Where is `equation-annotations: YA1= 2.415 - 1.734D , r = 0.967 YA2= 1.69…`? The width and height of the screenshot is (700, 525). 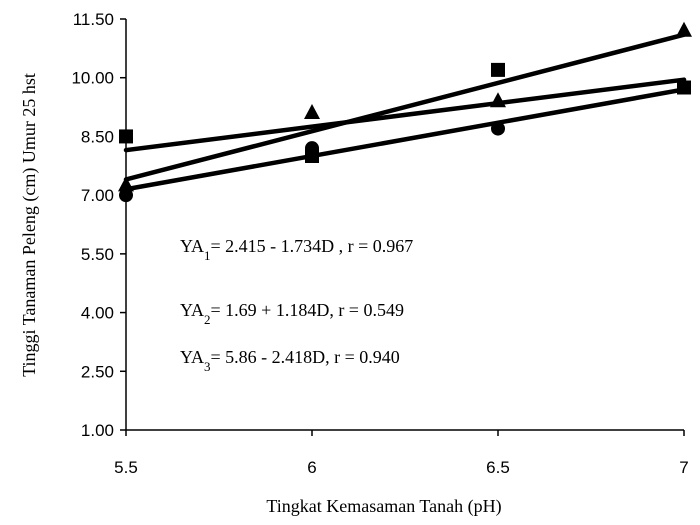 equation-annotations: YA1= 2.415 - 1.734D , r = 0.967 YA2= 1.69… is located at coordinates (296, 305).